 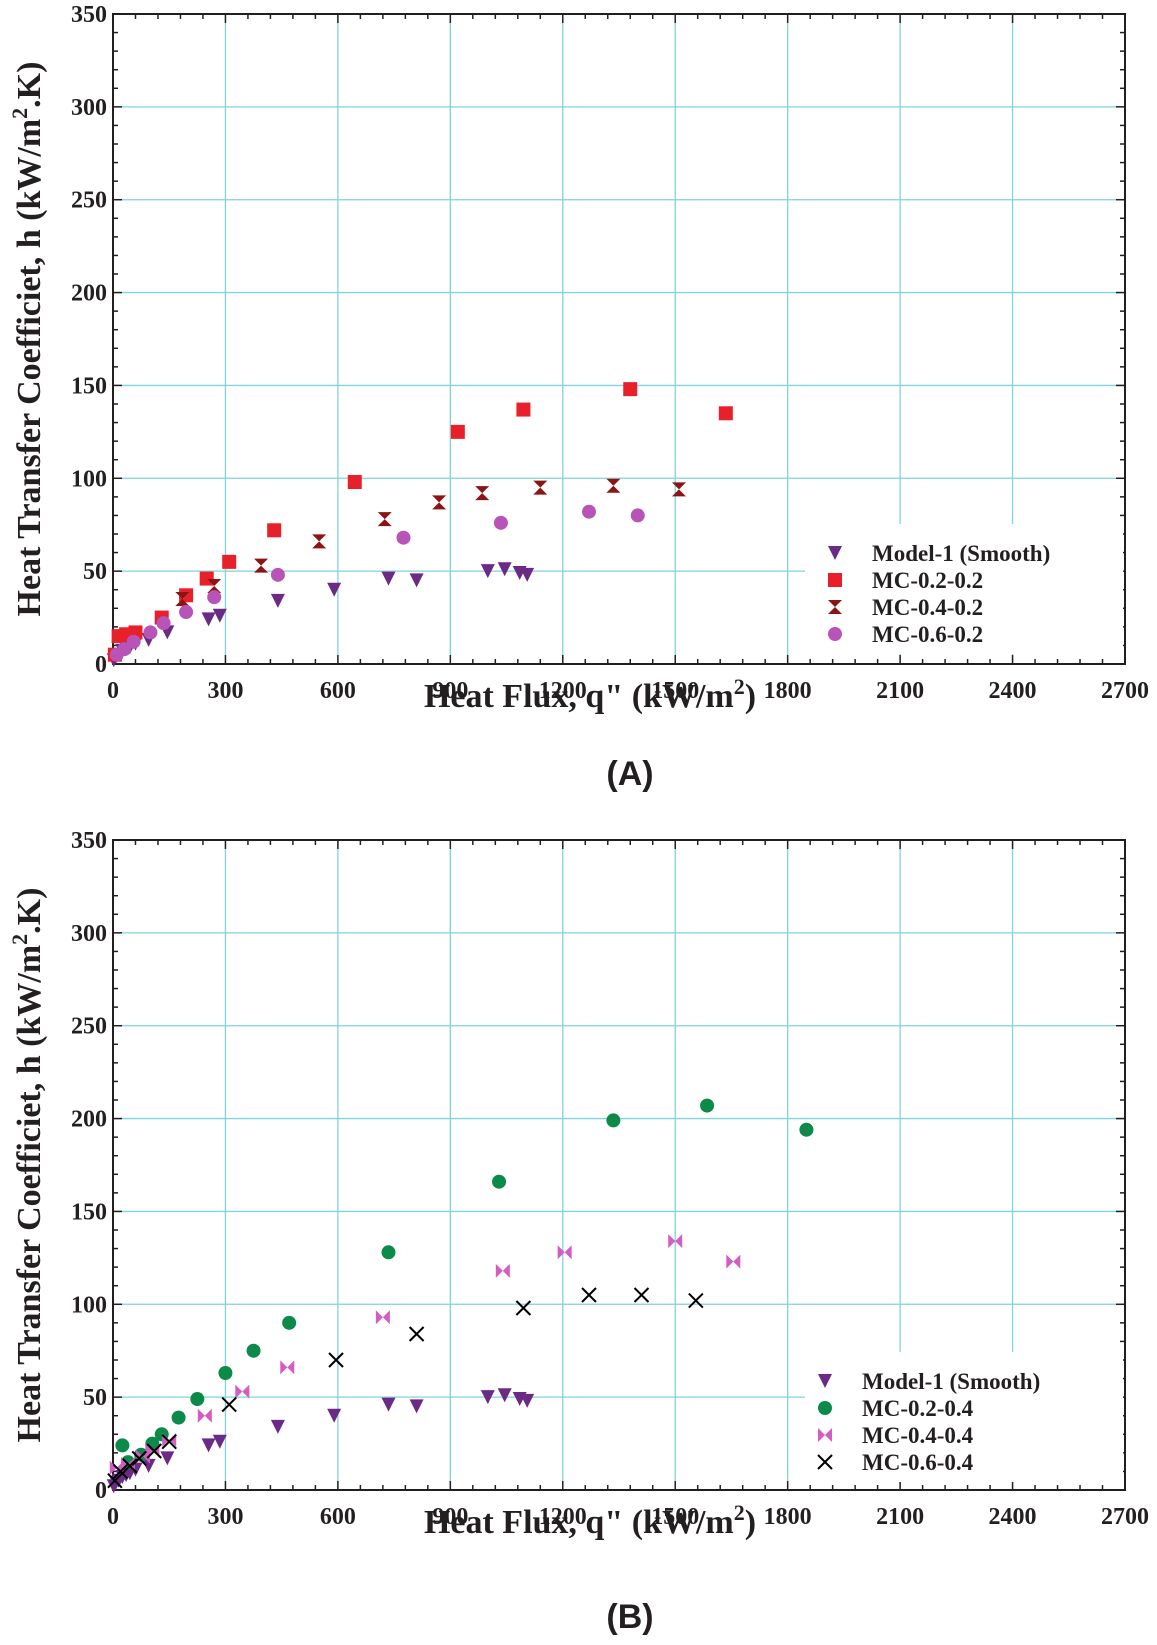 I want to click on legend-box, so click(x=964, y=1417).